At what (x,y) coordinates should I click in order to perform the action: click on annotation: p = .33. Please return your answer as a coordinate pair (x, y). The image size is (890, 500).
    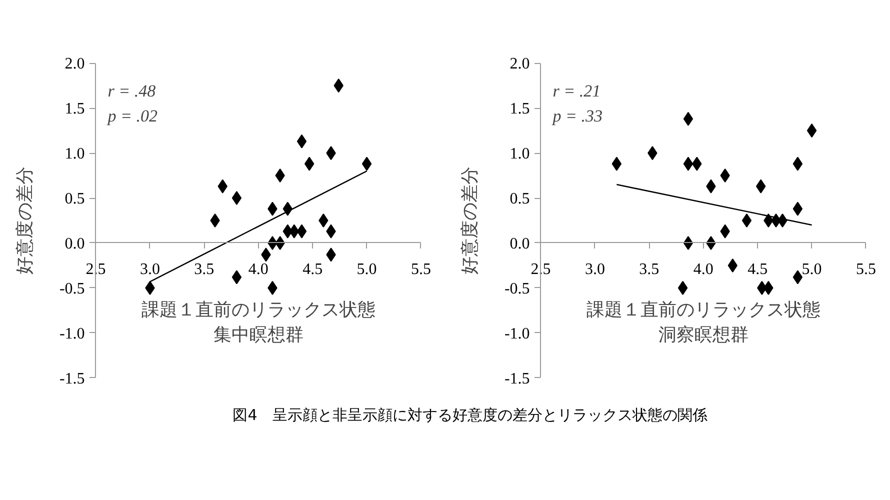
    Looking at the image, I should click on (577, 116).